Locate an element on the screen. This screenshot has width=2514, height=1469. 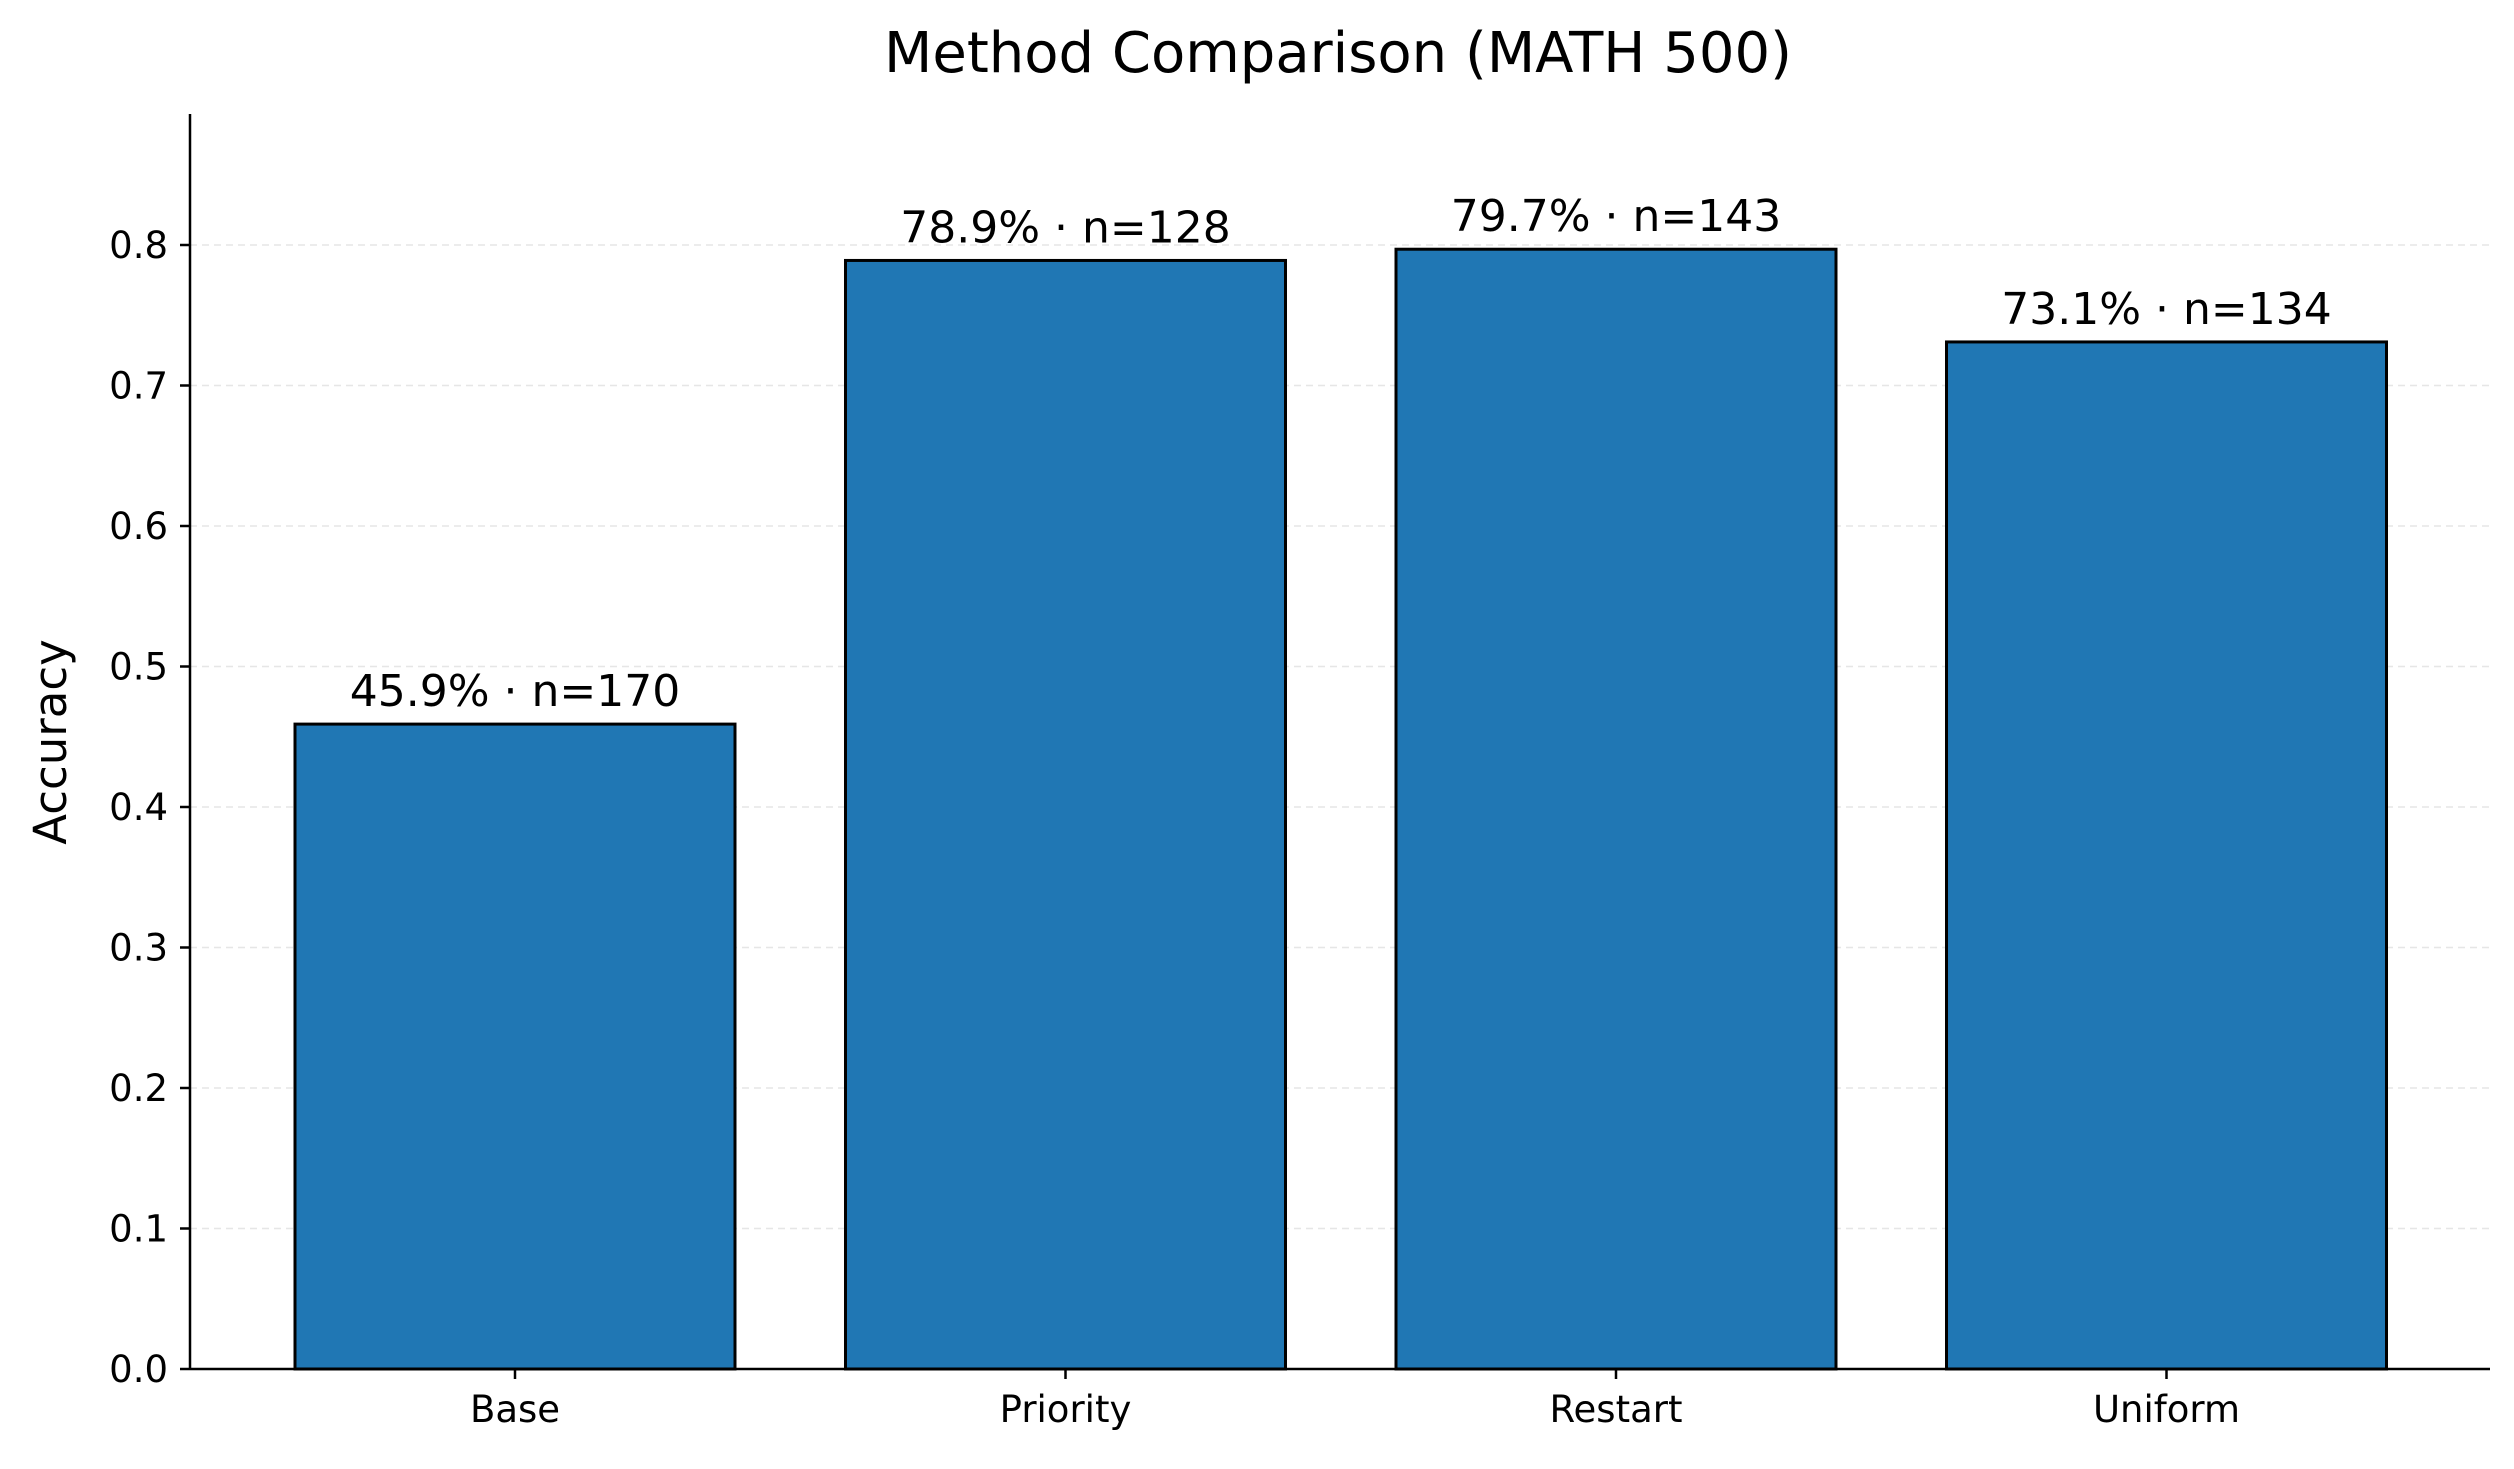
y-tick-label: 0.3 is located at coordinates (138, 948).